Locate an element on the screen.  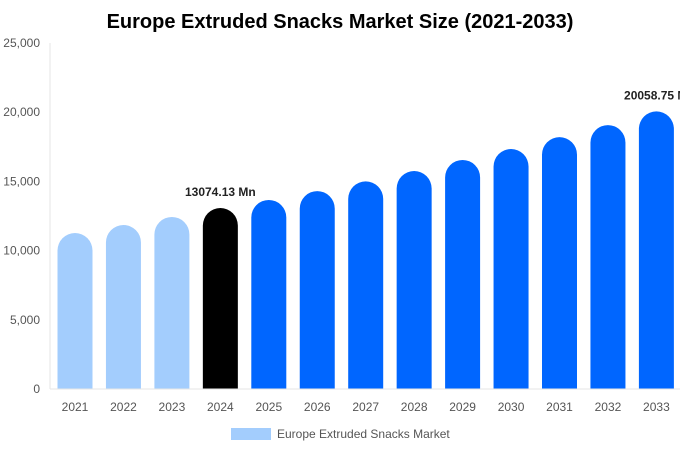
x-tick-label: 2027 is located at coordinates (365, 407).